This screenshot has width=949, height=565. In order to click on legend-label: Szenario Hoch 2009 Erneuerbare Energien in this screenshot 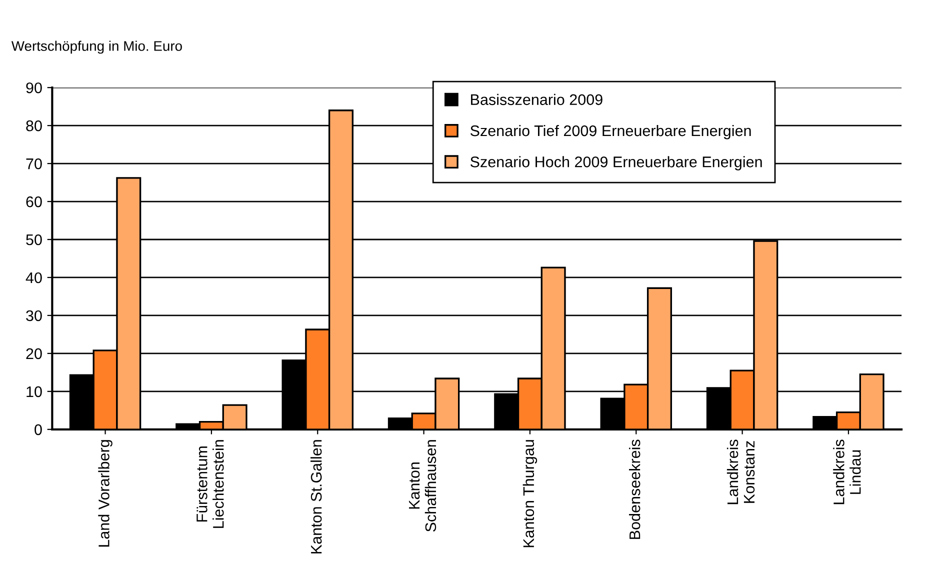, I will do `click(616, 163)`.